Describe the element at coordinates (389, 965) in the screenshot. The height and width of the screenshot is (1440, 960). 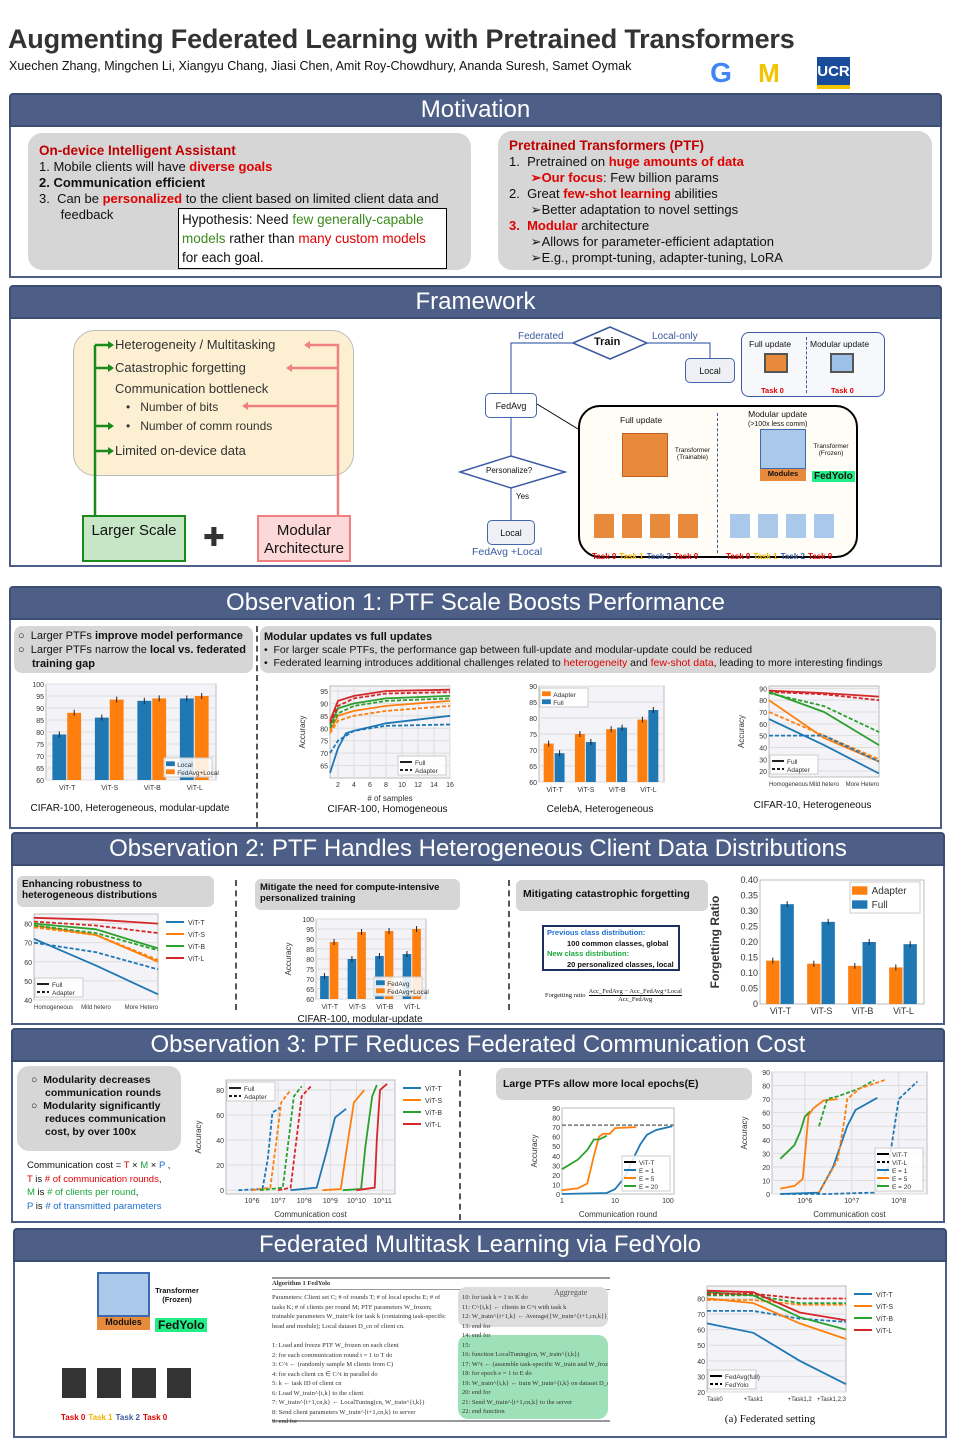
I see `bar-fedavg-local` at that location.